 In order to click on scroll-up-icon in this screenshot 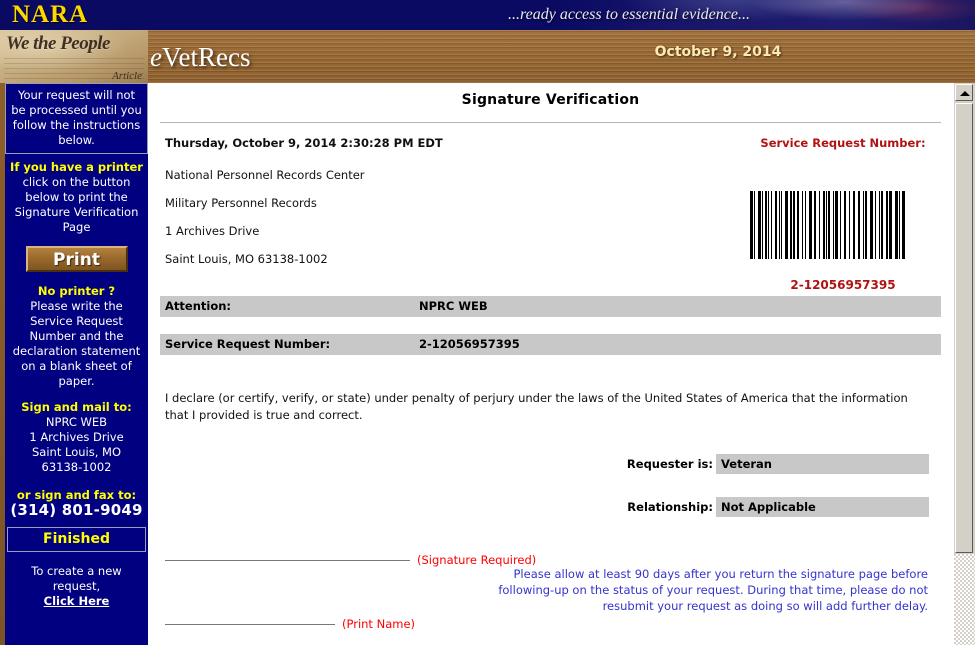, I will do `click(964, 92)`.